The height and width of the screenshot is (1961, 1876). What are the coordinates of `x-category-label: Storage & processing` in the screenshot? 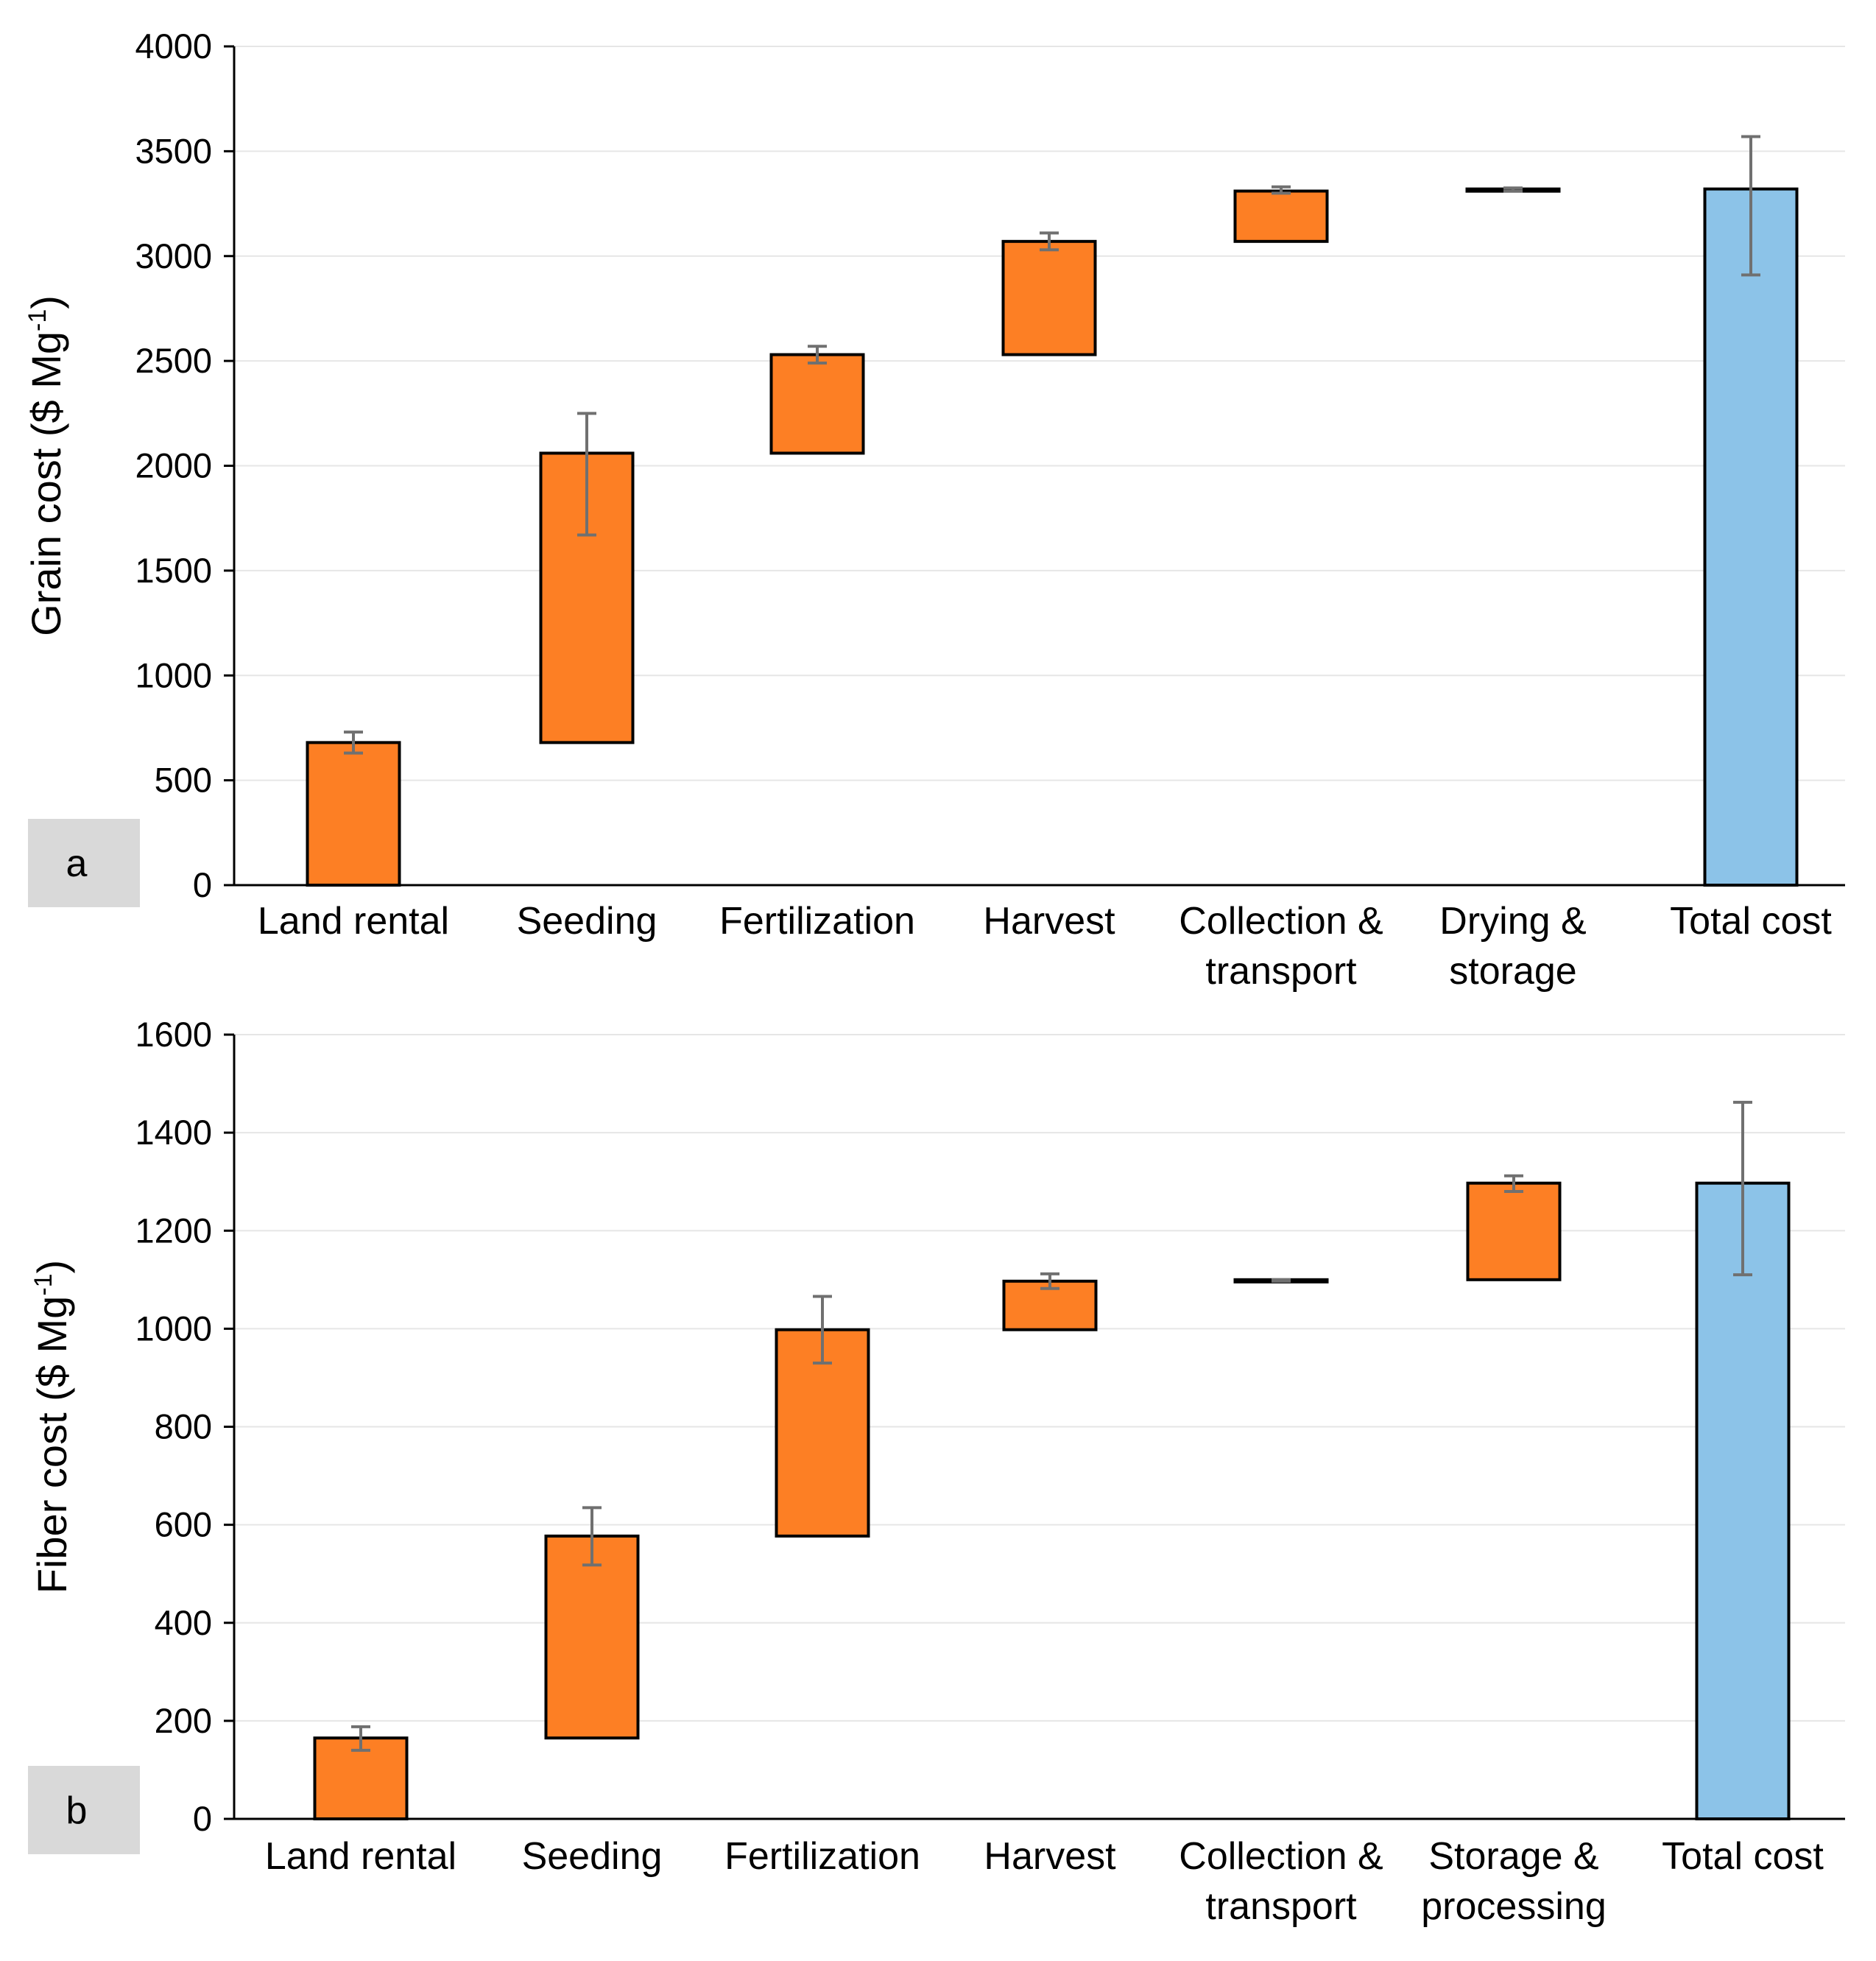 It's located at (1514, 1881).